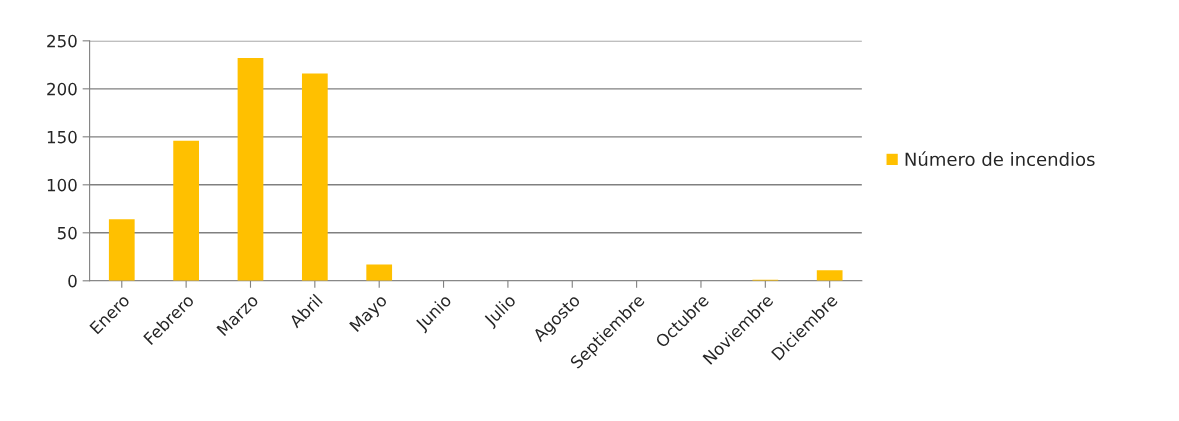 This screenshot has width=1179, height=421. I want to click on y-tick-label: 150, so click(62, 137).